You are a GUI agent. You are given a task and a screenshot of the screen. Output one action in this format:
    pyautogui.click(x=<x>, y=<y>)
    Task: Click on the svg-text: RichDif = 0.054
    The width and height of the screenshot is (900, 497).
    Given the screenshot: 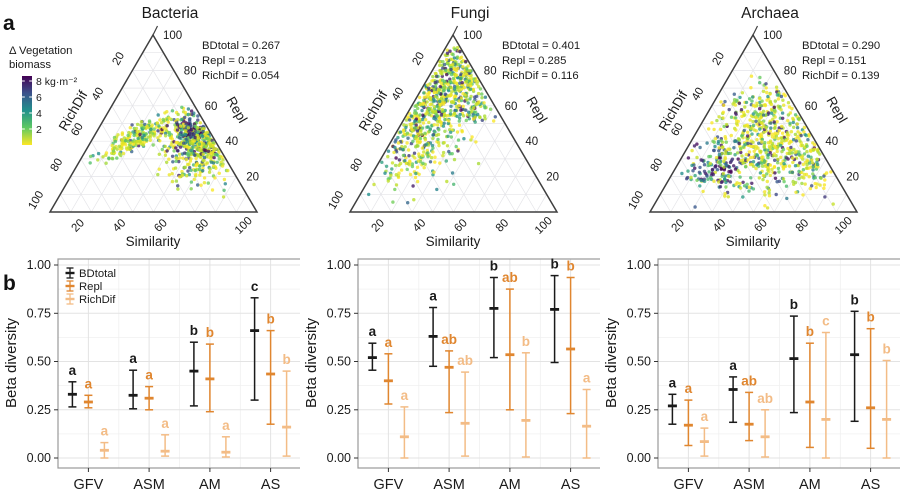 What is the action you would take?
    pyautogui.click(x=241, y=76)
    